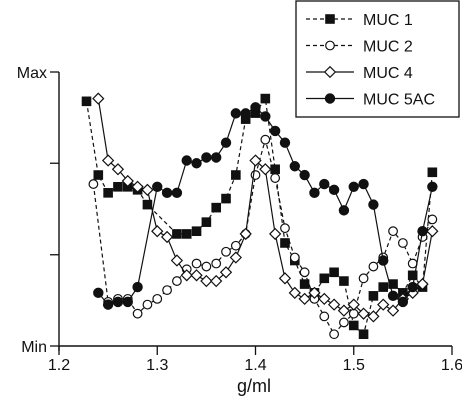  Describe the element at coordinates (59, 365) in the screenshot. I see `x-tick-label: 1.2` at that location.